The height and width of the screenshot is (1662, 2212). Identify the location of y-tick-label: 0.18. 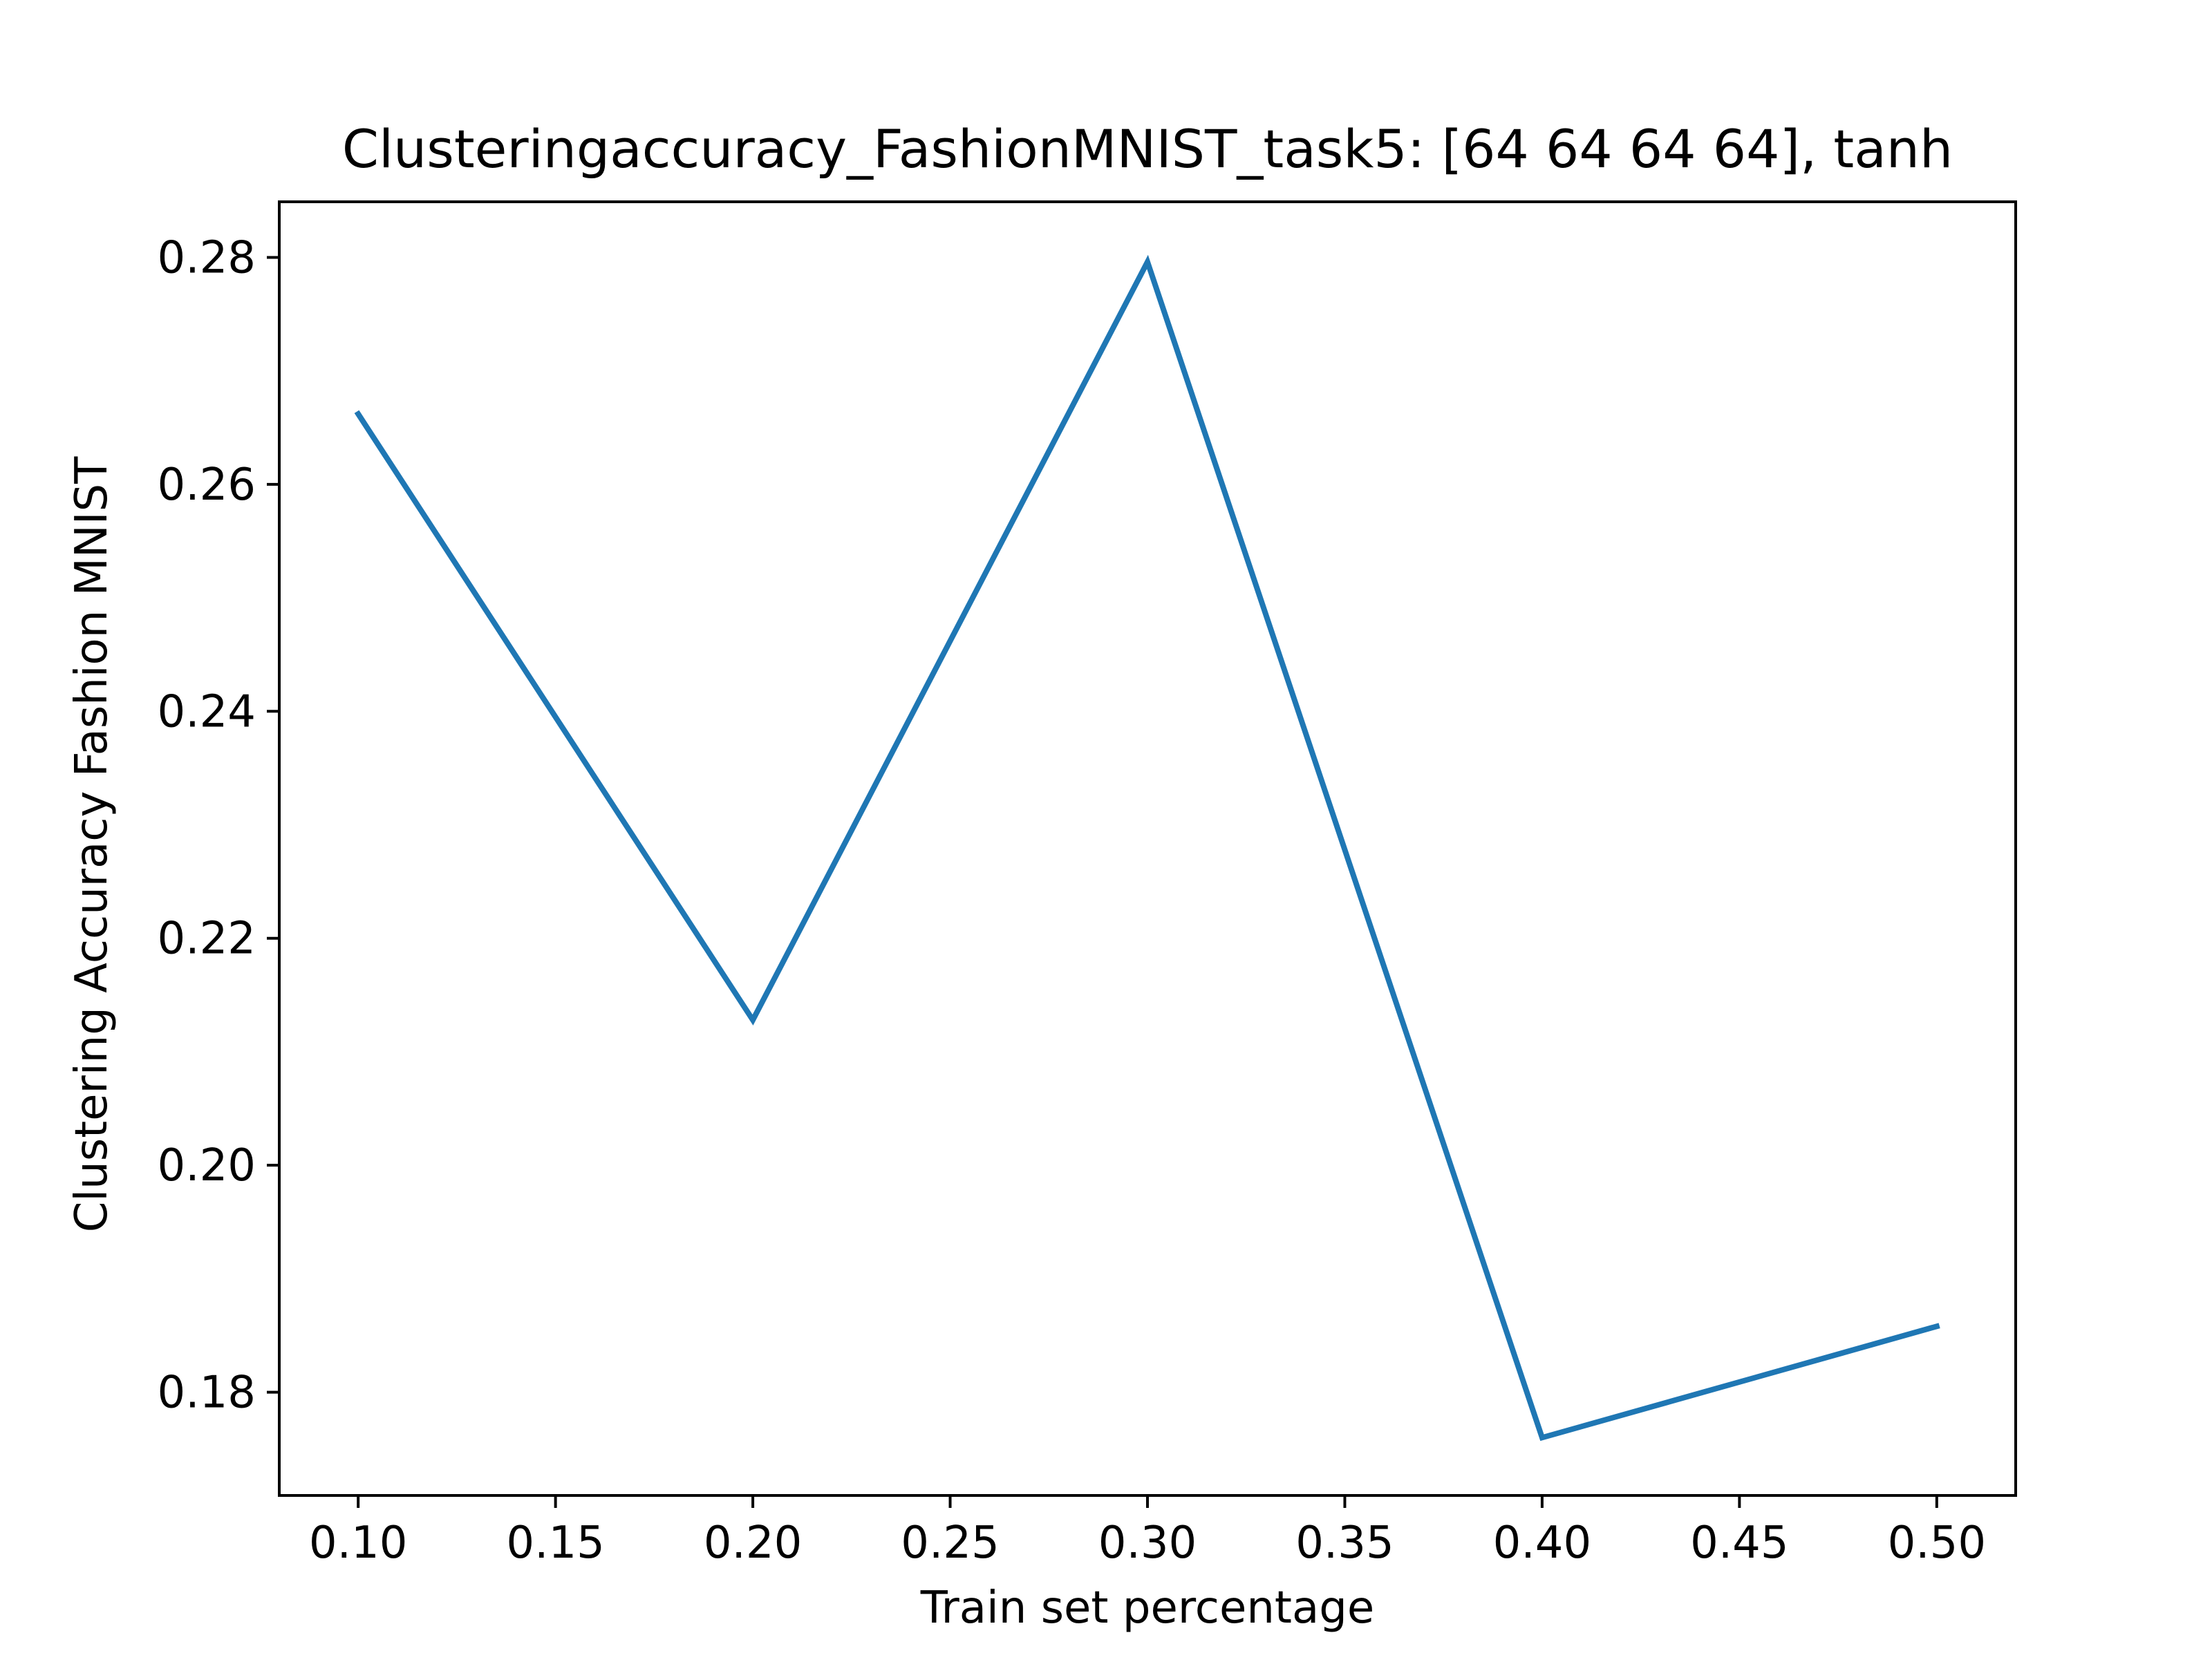
(207, 1394).